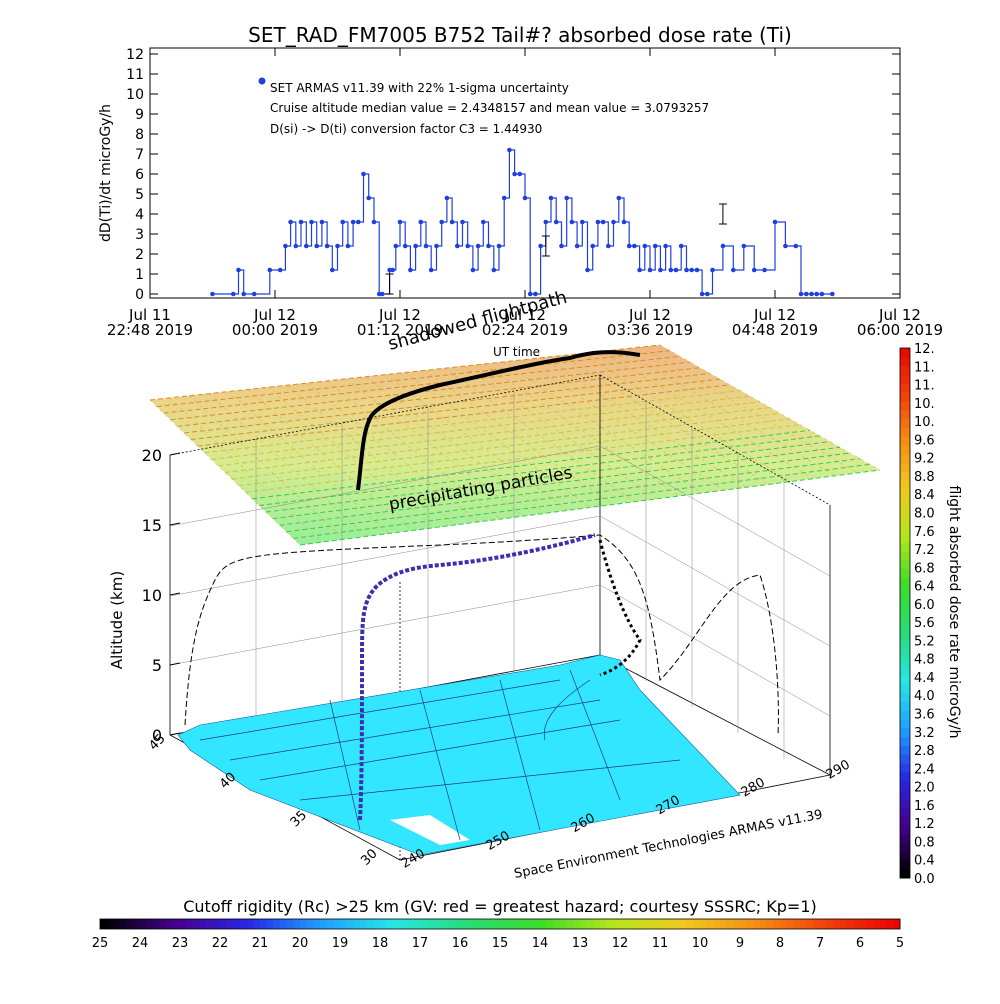 The height and width of the screenshot is (1004, 1000). What do you see at coordinates (139, 195) in the screenshot?
I see `y-tick-label: 5` at bounding box center [139, 195].